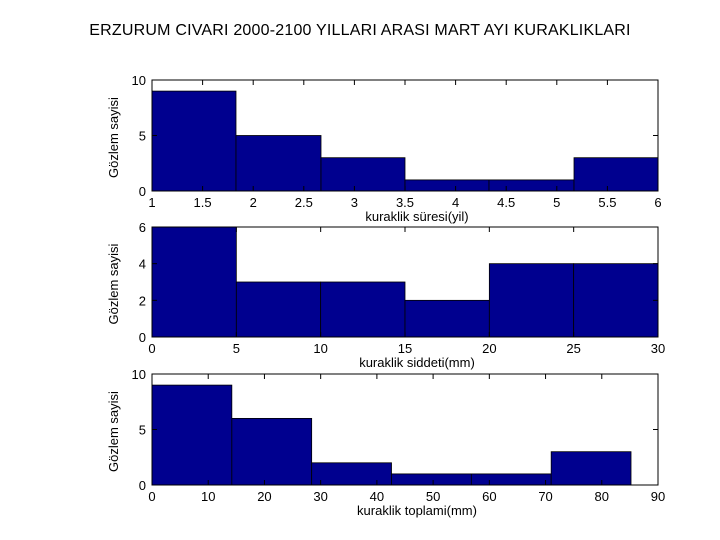 The image size is (720, 540). What do you see at coordinates (417, 510) in the screenshot?
I see `x-axis-label: kuraklik toplami(mm)` at bounding box center [417, 510].